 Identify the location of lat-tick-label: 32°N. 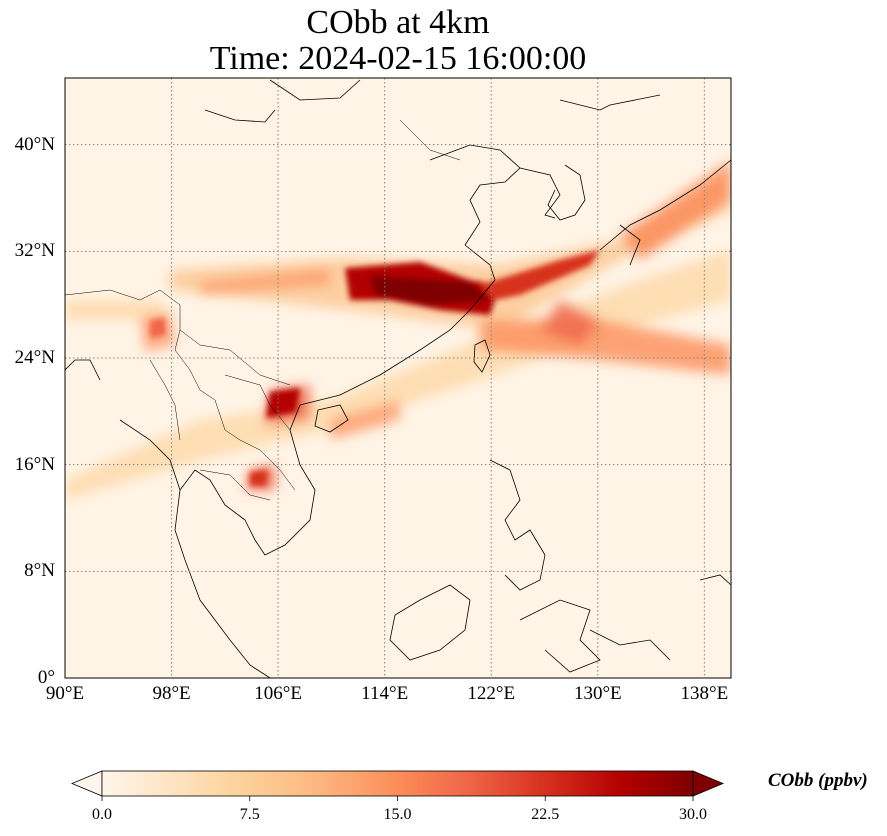
(34, 251).